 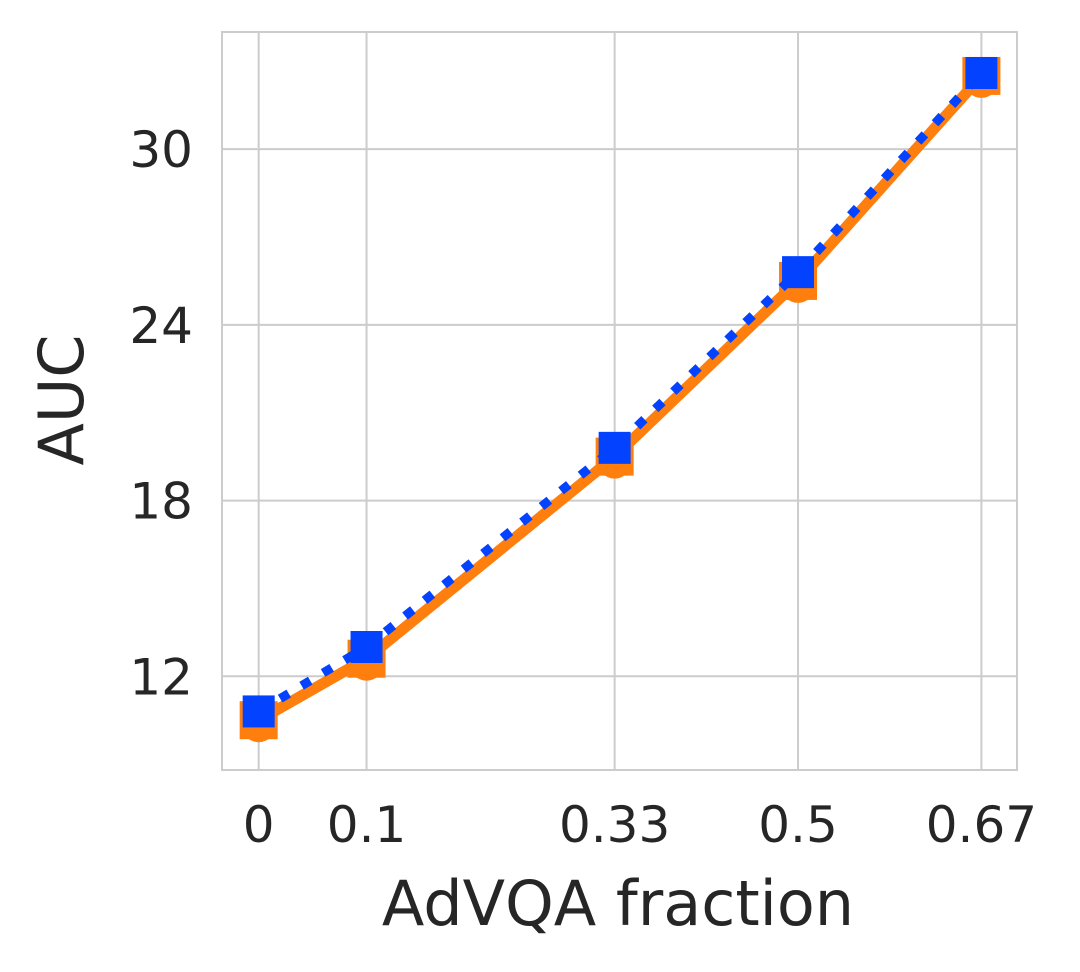 What do you see at coordinates (614, 825) in the screenshot?
I see `x-tick-label: 0.33` at bounding box center [614, 825].